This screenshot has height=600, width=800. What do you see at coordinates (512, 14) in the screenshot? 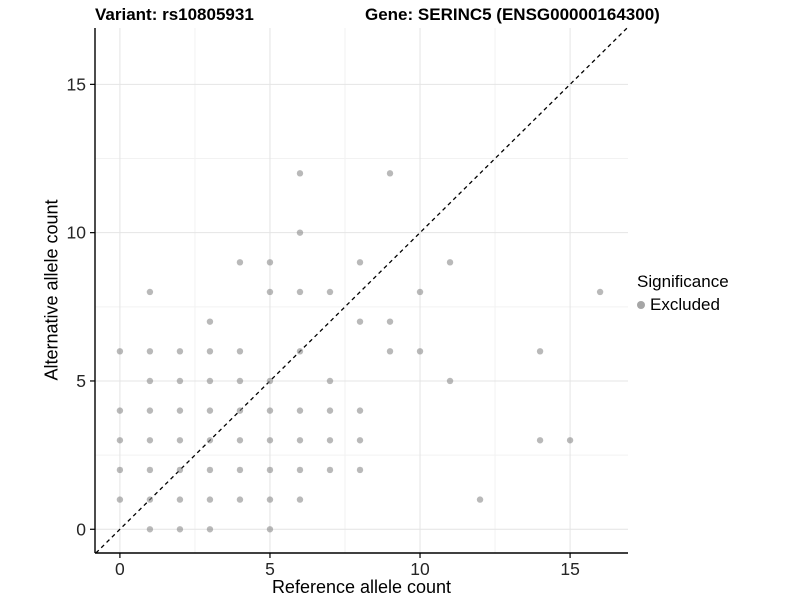
I see `gene-title: Gene: SERINC5 (ENSG00000164300)` at bounding box center [512, 14].